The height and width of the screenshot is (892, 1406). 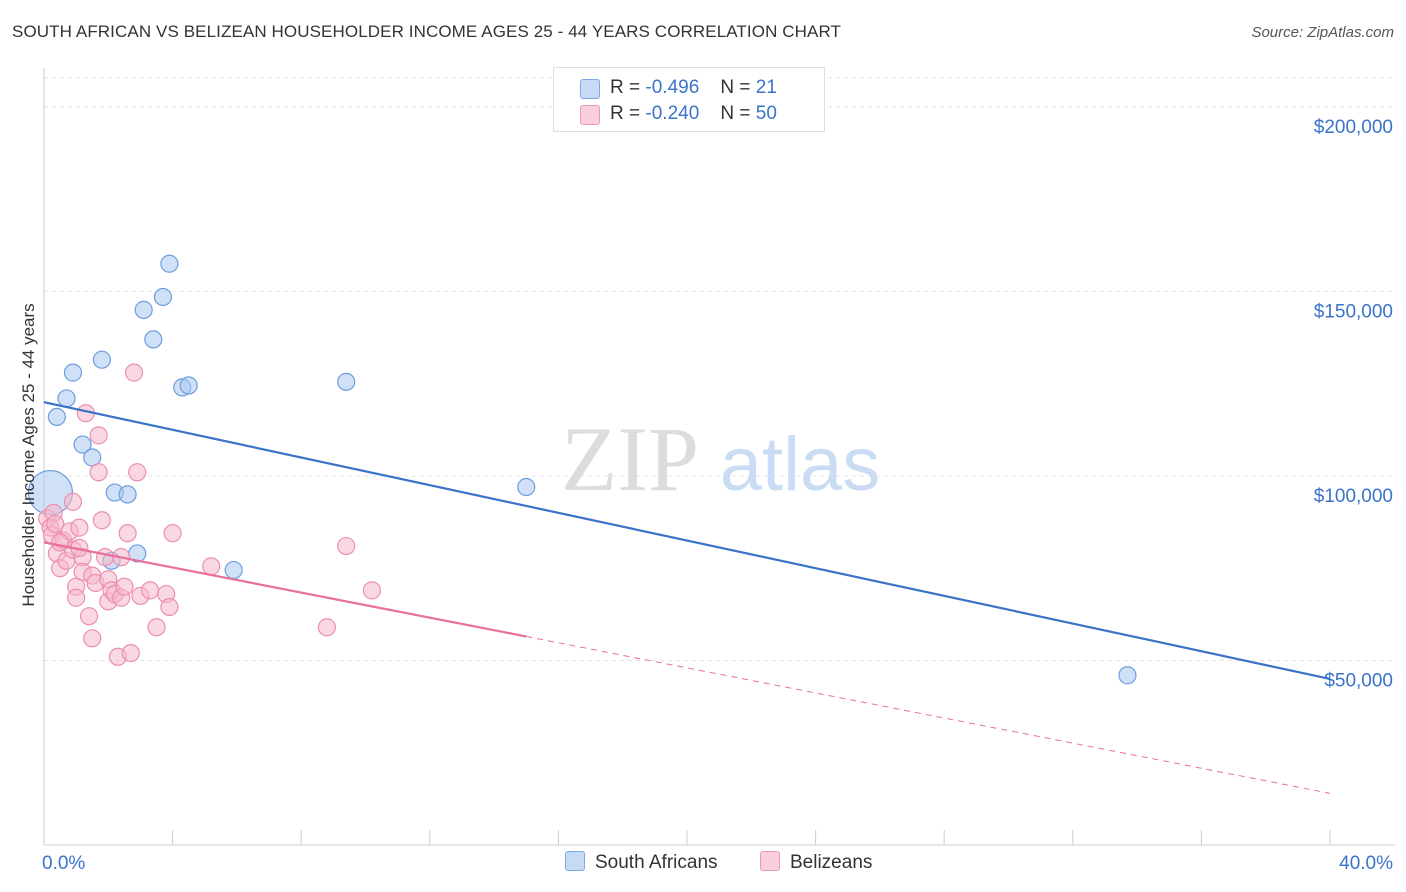 I want to click on x-tick-label-min: 0.0%, so click(x=63, y=863).